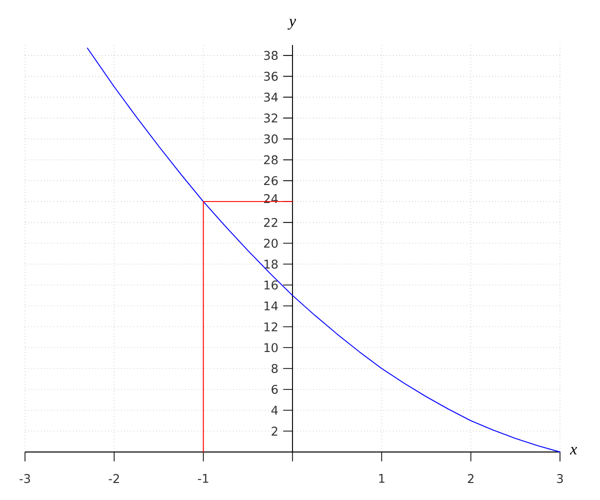 This screenshot has height=500, width=600. I want to click on y-tick-label: 38, so click(271, 55).